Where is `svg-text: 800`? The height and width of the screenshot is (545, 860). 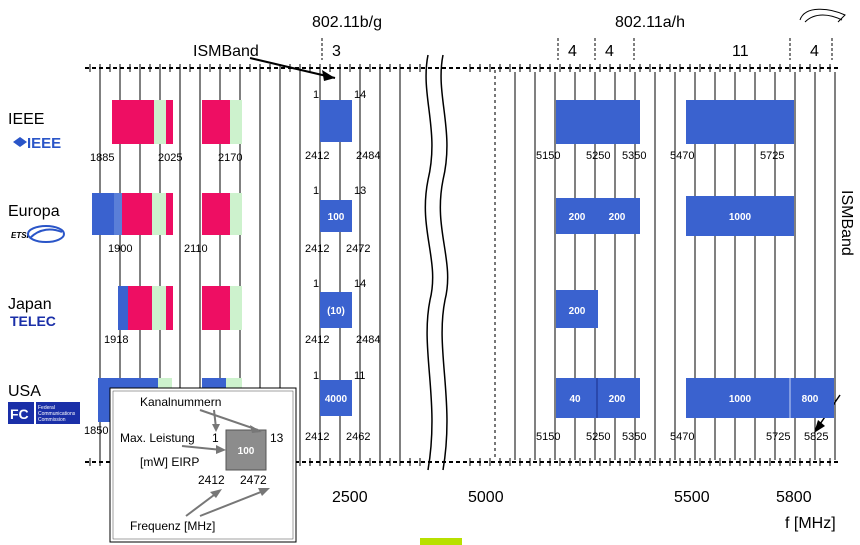
svg-text: 800 is located at coordinates (810, 399).